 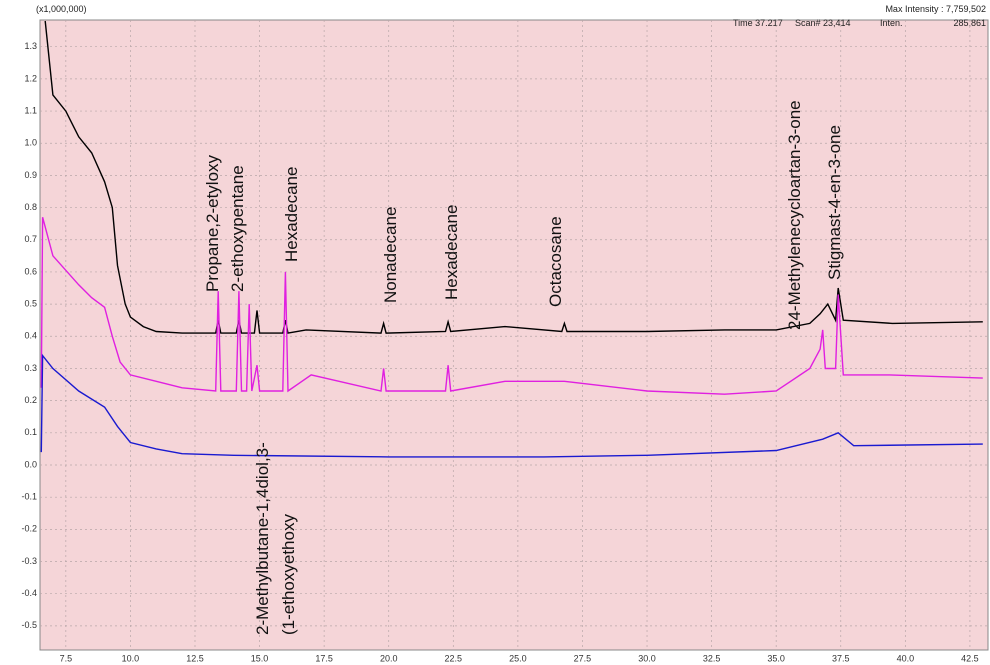 What do you see at coordinates (834, 202) in the screenshot?
I see `annotation: Stigmast-4-en-3-one` at bounding box center [834, 202].